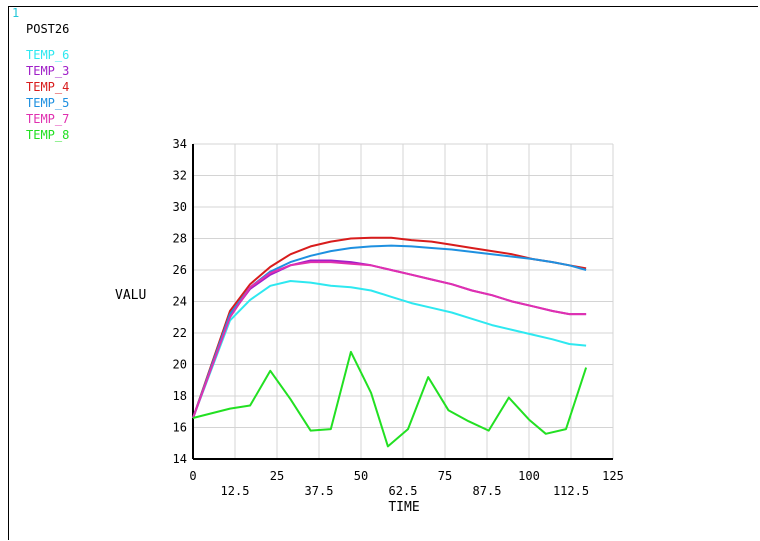  I want to click on x-tick-labels: 0 12.5 25 37.5 50 62.5 75 87.5 100 112.5 125, so click(406, 483).